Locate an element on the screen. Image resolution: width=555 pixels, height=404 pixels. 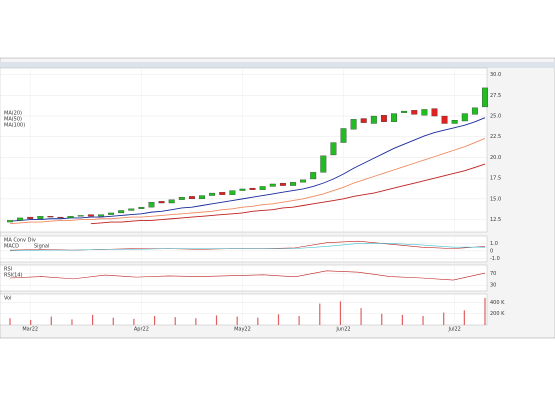
y-tick-label: 30 is located at coordinates (493, 286).